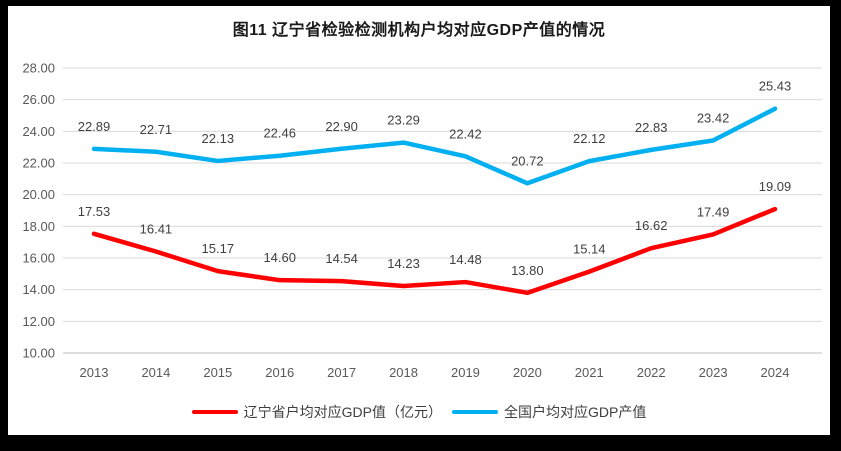 The width and height of the screenshot is (841, 451). Describe the element at coordinates (465, 259) in the screenshot. I see `data-label: 14.48` at that location.